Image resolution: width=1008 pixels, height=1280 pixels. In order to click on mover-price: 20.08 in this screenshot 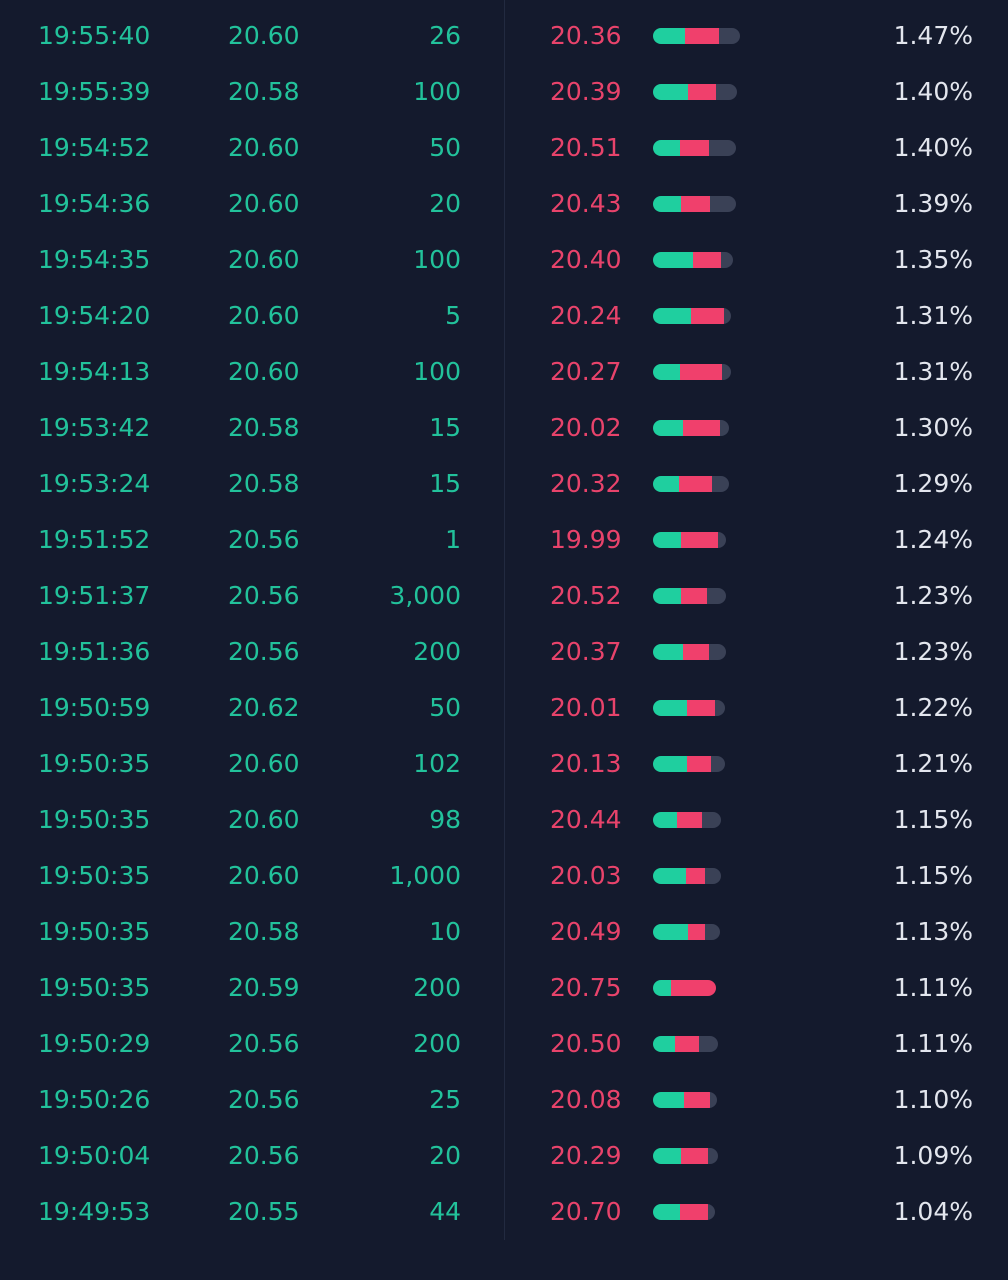, I will do `click(586, 1099)`.